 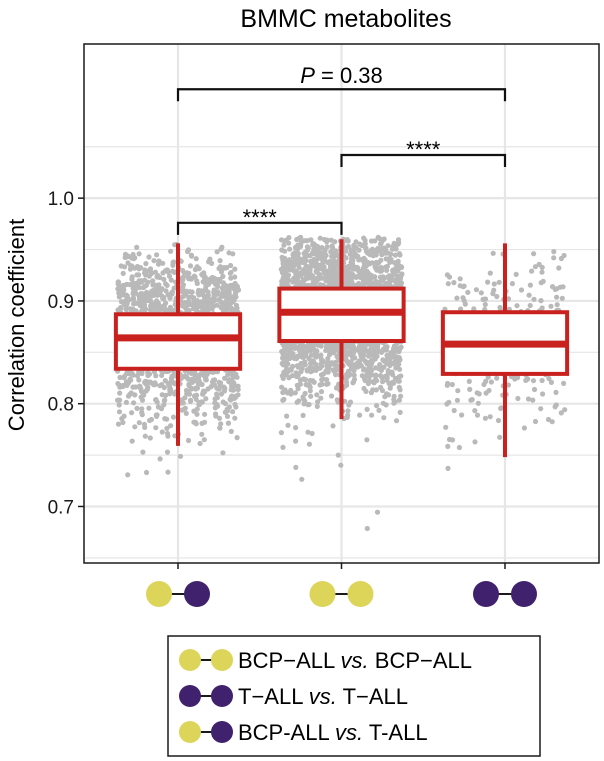 I want to click on significance-label: P = 0.38, so click(x=341, y=75).